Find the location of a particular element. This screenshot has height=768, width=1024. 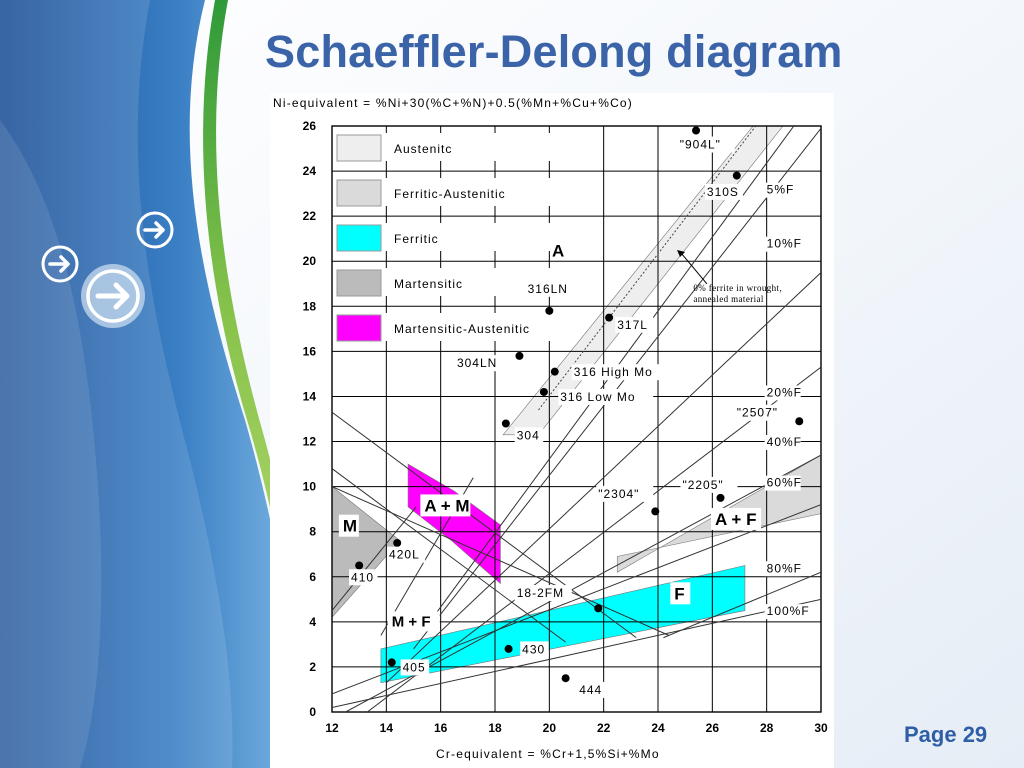

page-number: Page 29 is located at coordinates (946, 734).